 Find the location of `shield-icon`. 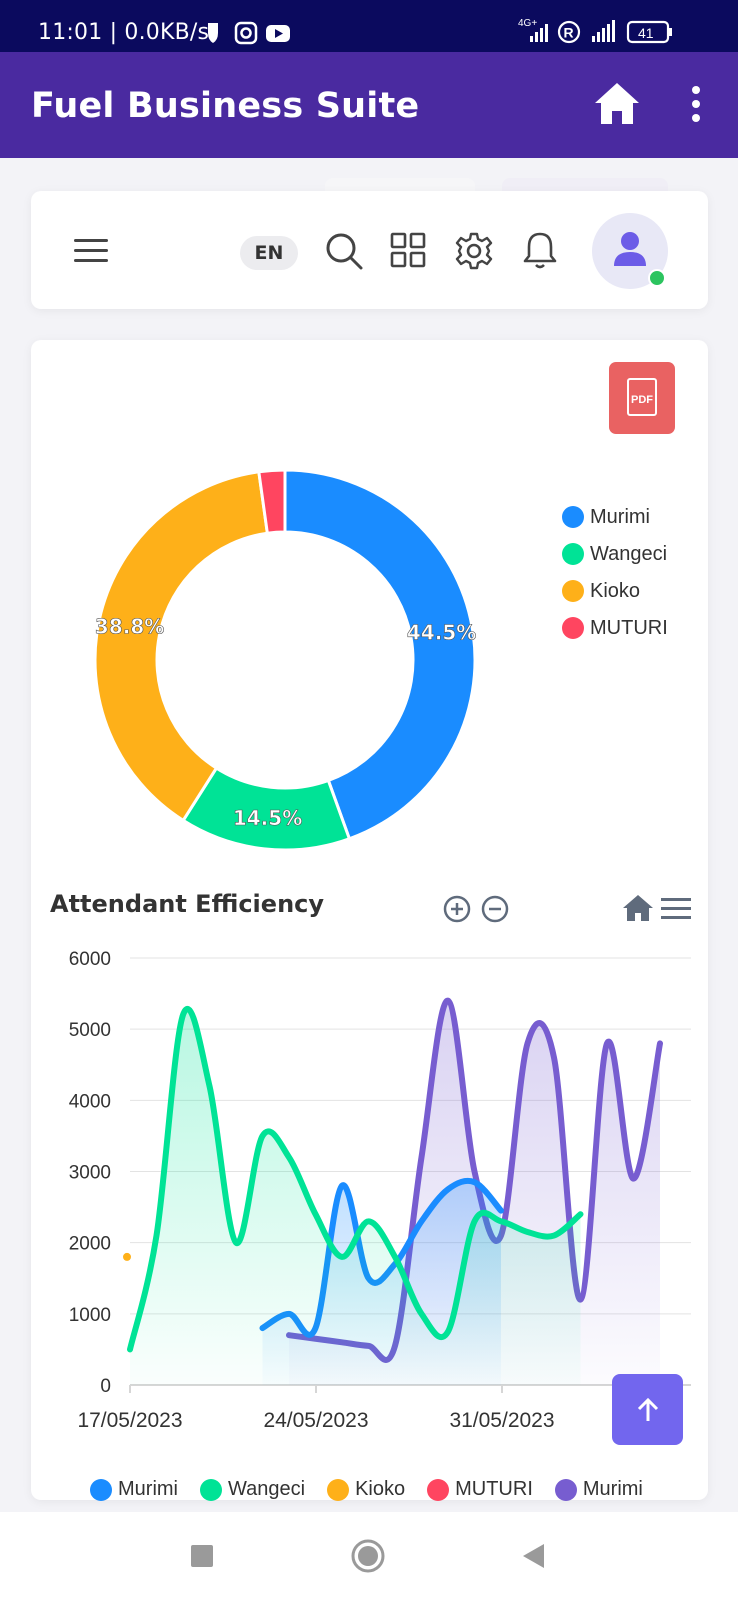

shield-icon is located at coordinates (213, 33).